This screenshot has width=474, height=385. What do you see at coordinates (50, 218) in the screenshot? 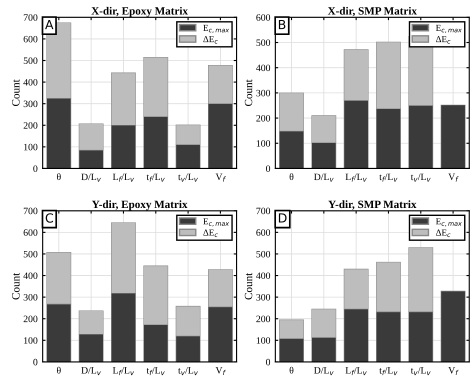
I see `annotation: C` at bounding box center [50, 218].